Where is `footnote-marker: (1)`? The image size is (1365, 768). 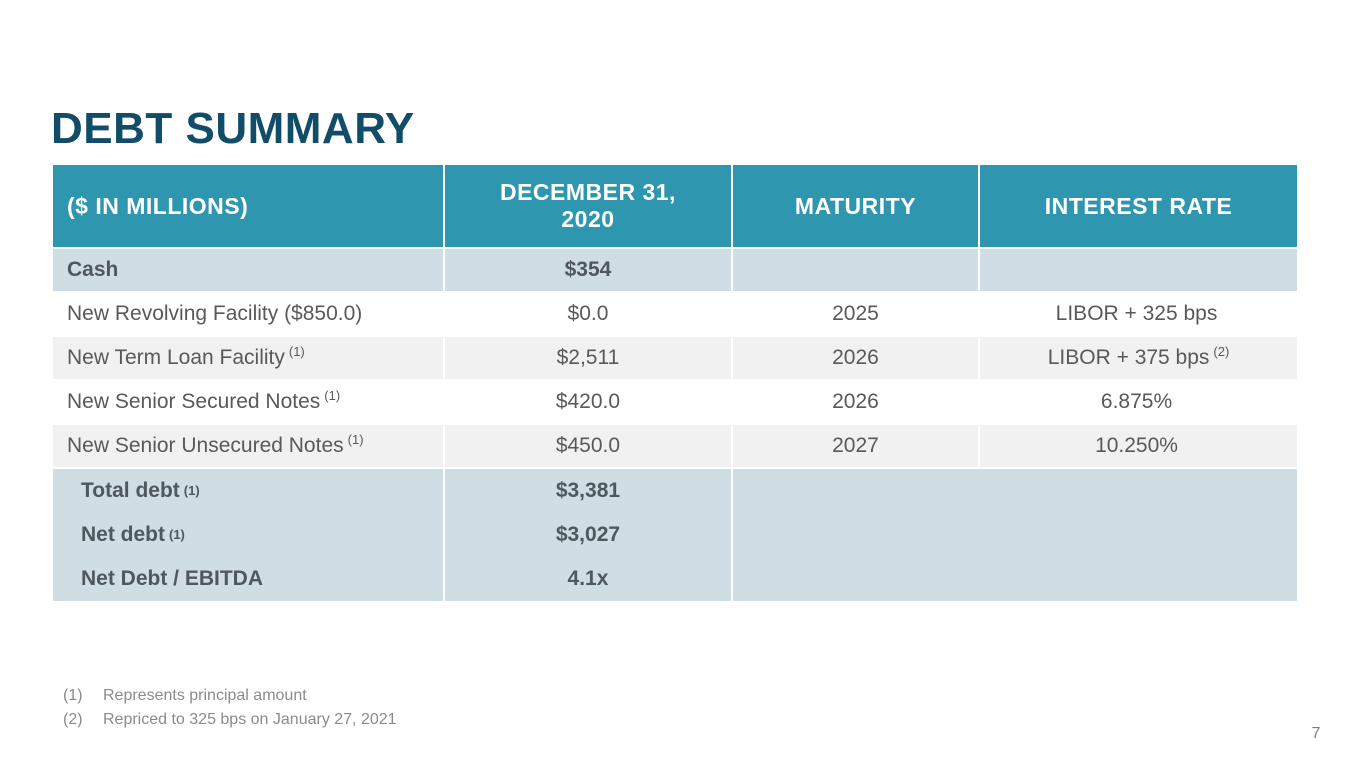 footnote-marker: (1) is located at coordinates (73, 695).